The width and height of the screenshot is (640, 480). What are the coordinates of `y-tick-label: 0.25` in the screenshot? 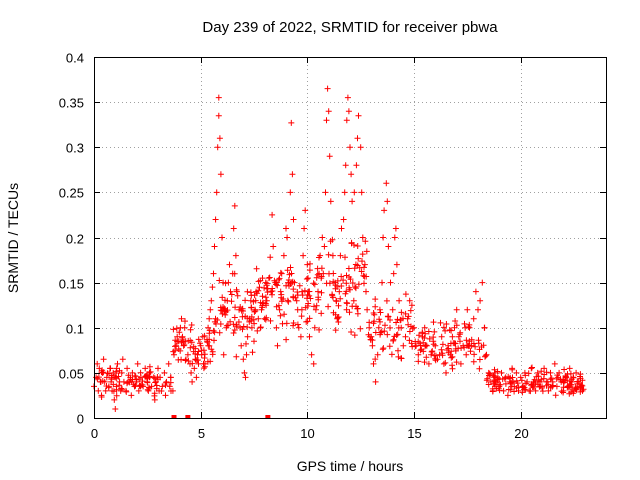 It's located at (71, 193).